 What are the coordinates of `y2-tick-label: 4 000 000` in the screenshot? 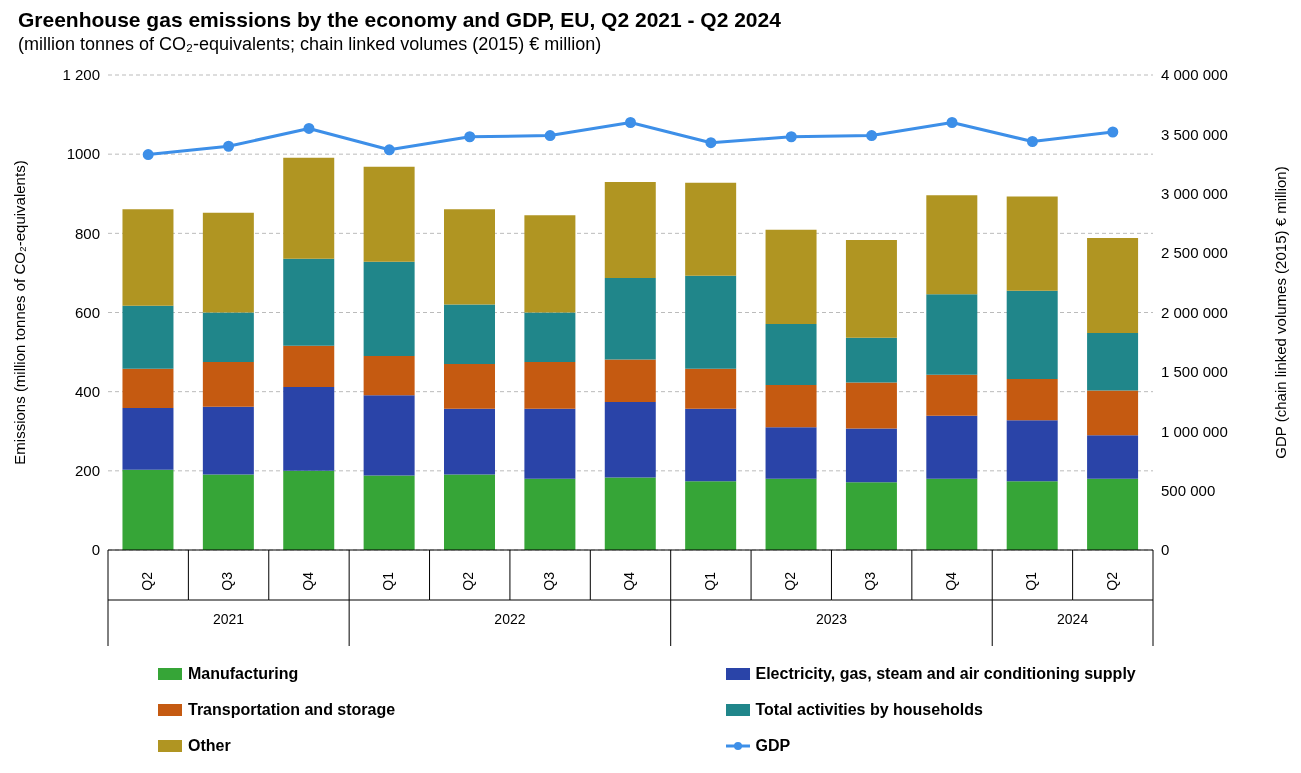 It's located at (1194, 75).